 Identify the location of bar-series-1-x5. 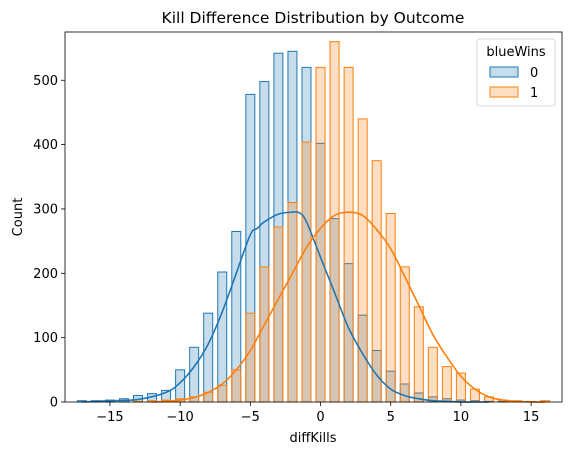
(390, 307).